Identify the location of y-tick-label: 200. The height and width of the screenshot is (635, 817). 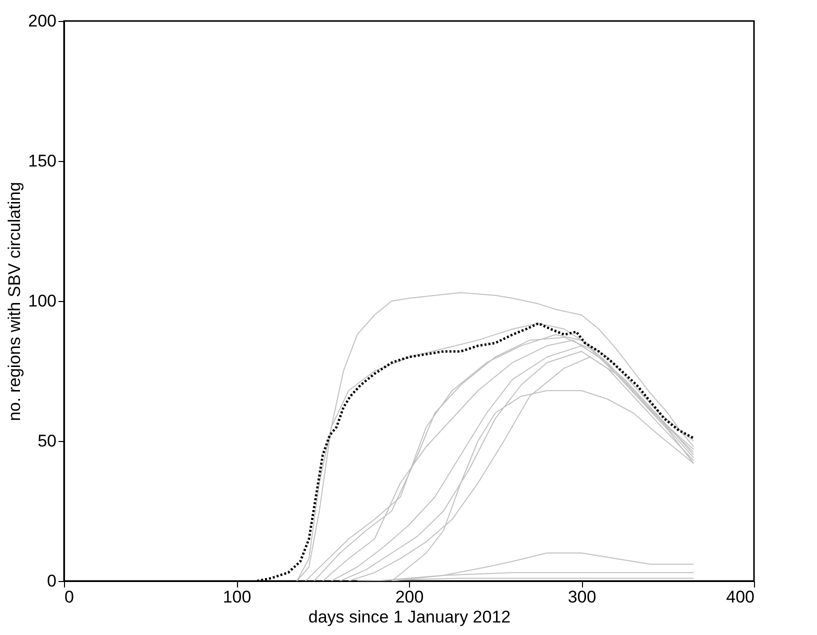
(42, 21).